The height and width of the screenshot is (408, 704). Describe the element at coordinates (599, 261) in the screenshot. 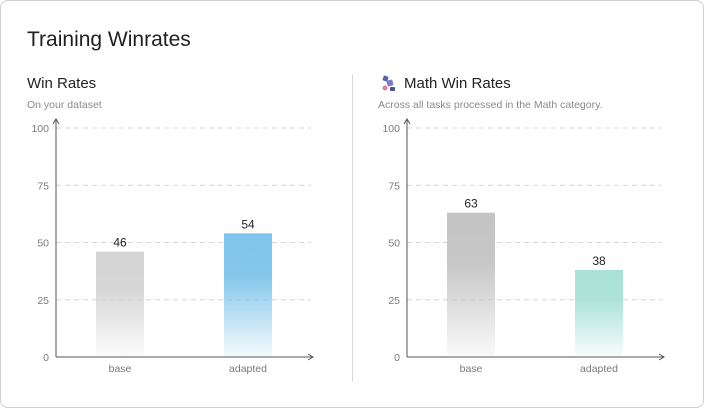

I see `bar-value-label: 38` at that location.